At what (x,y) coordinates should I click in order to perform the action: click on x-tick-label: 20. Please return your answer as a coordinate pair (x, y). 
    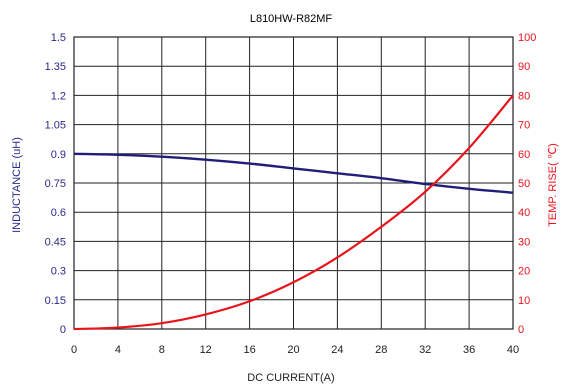
    Looking at the image, I should click on (293, 350).